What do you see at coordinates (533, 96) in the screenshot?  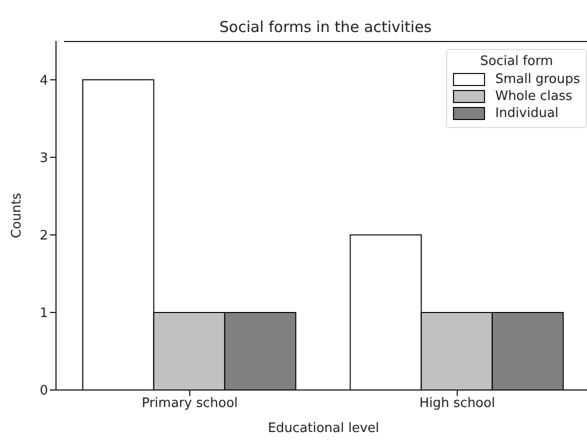 I see `legend-label: Whole class` at bounding box center [533, 96].